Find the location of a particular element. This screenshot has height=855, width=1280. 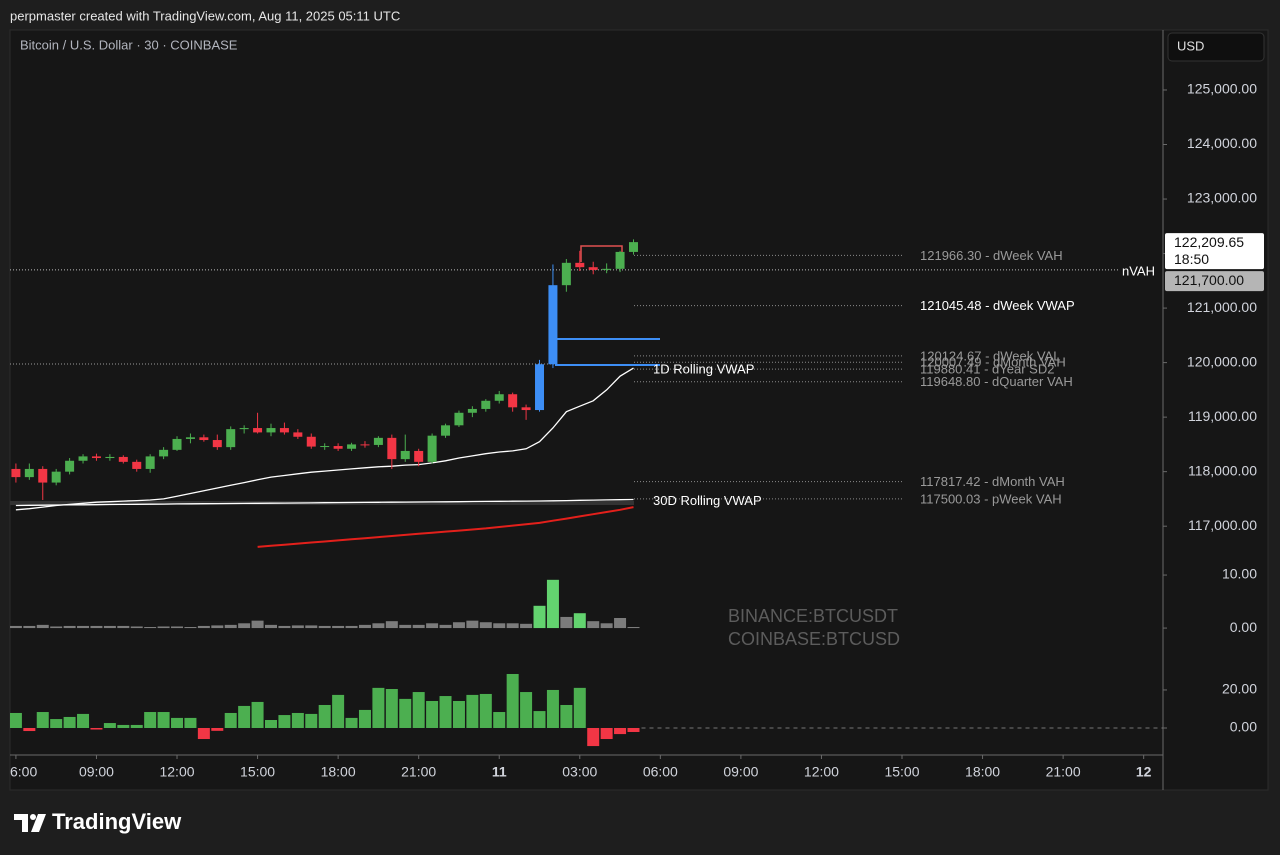

drawn-range is located at coordinates (601, 253).